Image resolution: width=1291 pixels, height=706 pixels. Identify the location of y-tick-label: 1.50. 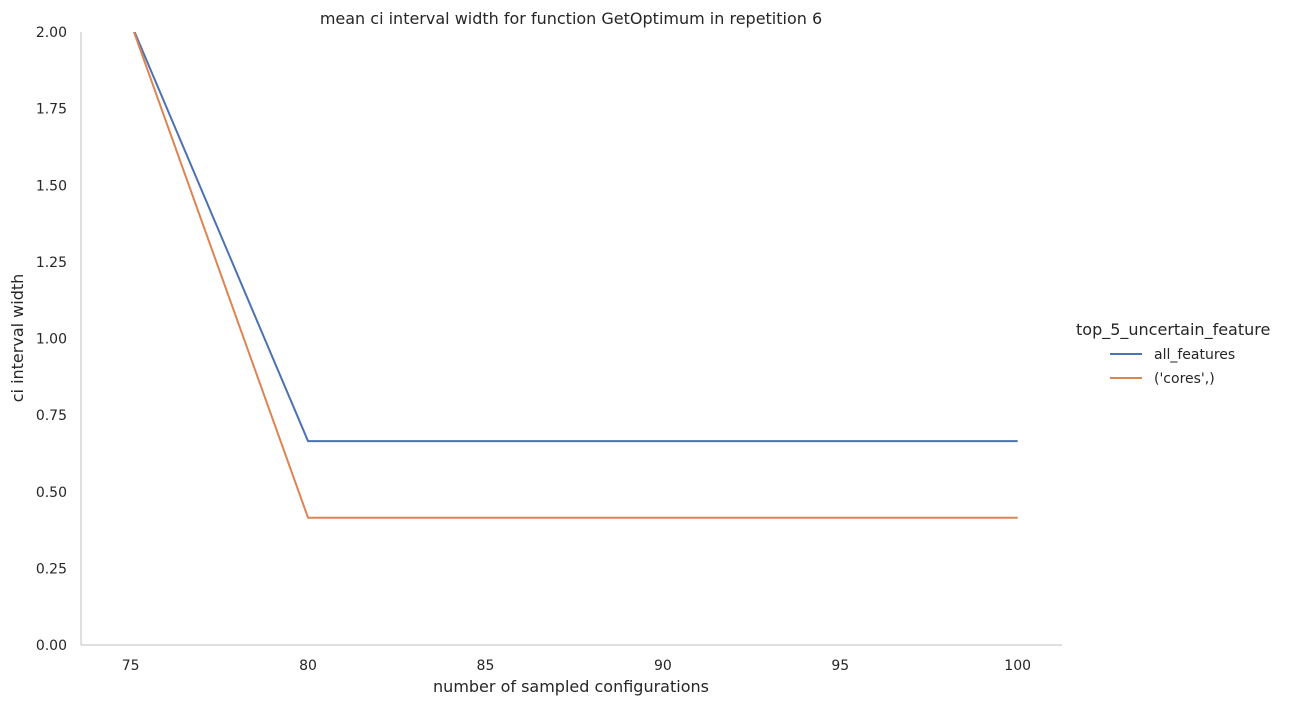
(51, 186).